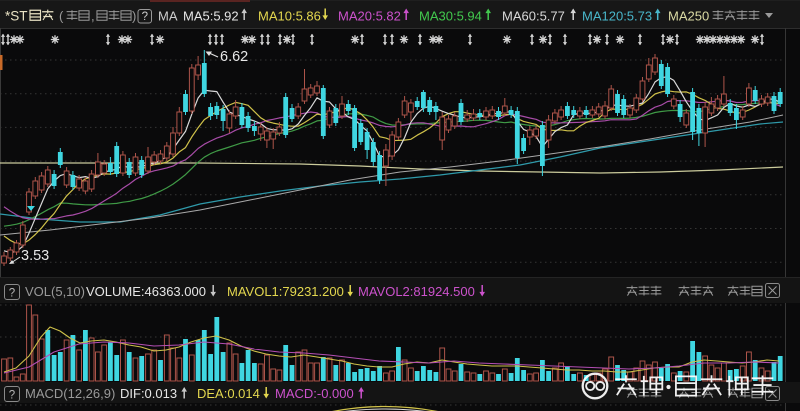 The height and width of the screenshot is (411, 800). What do you see at coordinates (35, 256) in the screenshot?
I see `svg-text: 3.53` at bounding box center [35, 256].